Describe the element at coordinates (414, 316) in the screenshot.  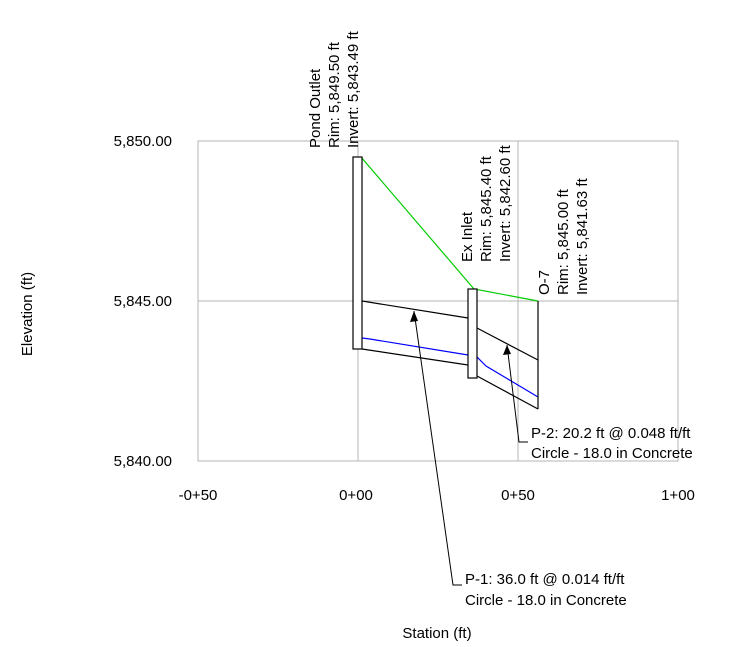
I see `p1-leader-arrowhead` at that location.